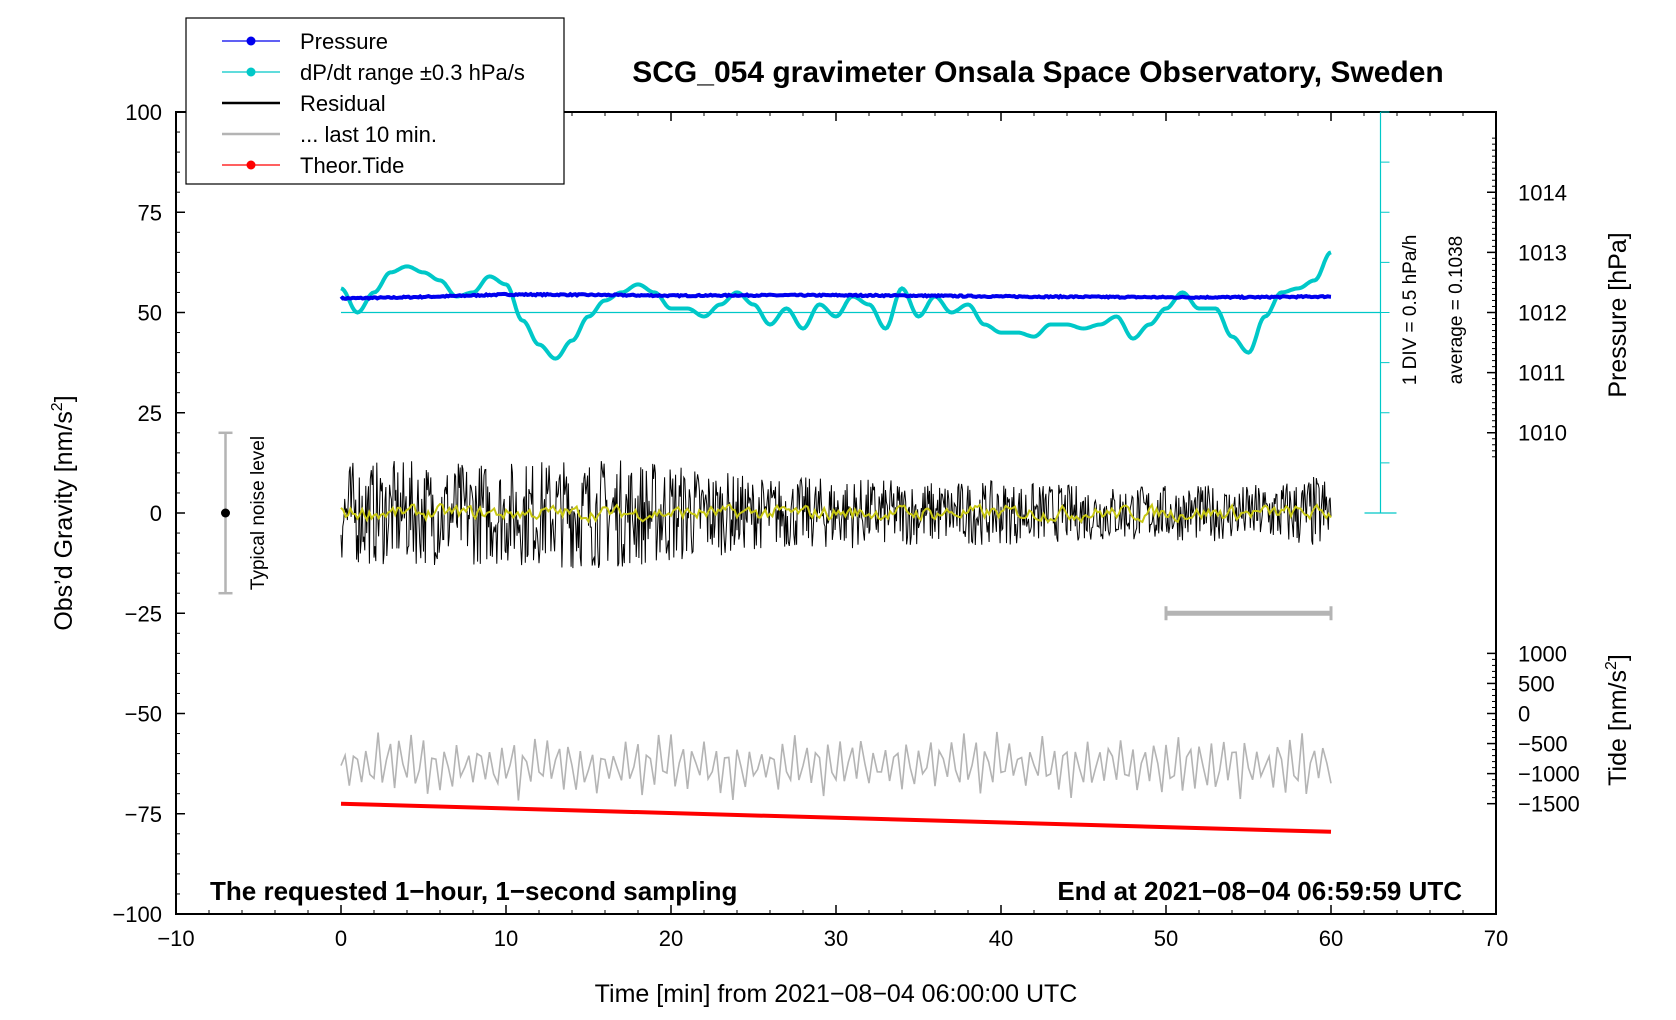 The width and height of the screenshot is (1676, 1020). I want to click on sampling-note: The requested 1−hour, 1−second sampling, so click(473, 891).